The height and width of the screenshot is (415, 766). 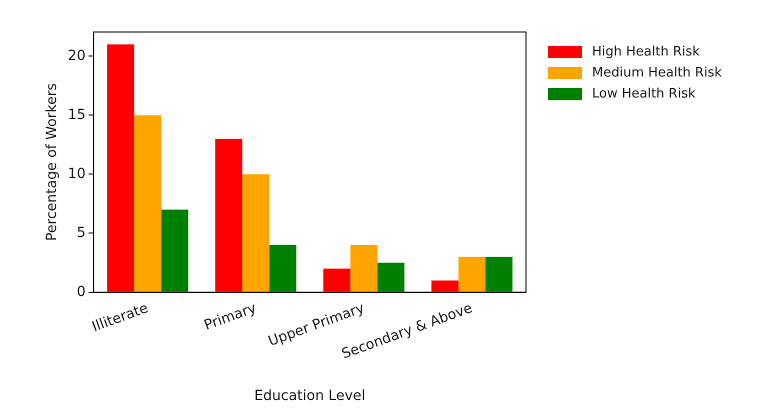 I want to click on legend-label: Medium Health Risk, so click(x=657, y=72).